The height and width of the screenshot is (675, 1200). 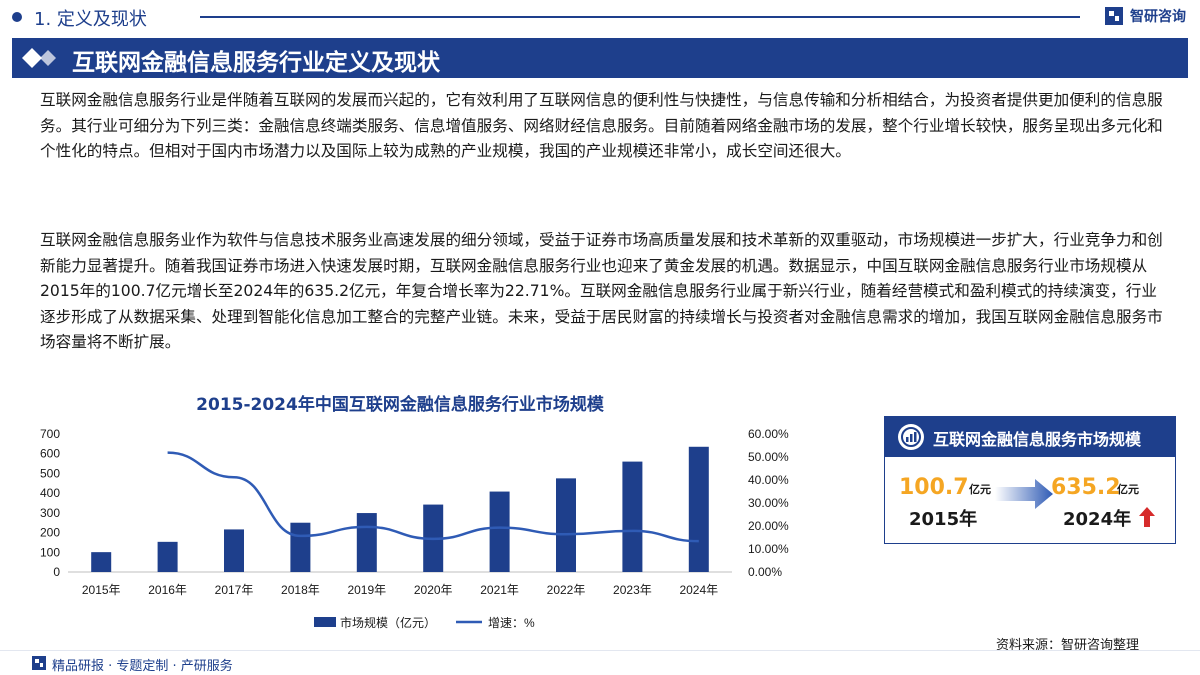 What do you see at coordinates (234, 590) in the screenshot?
I see `x-tick-label: 2017年` at bounding box center [234, 590].